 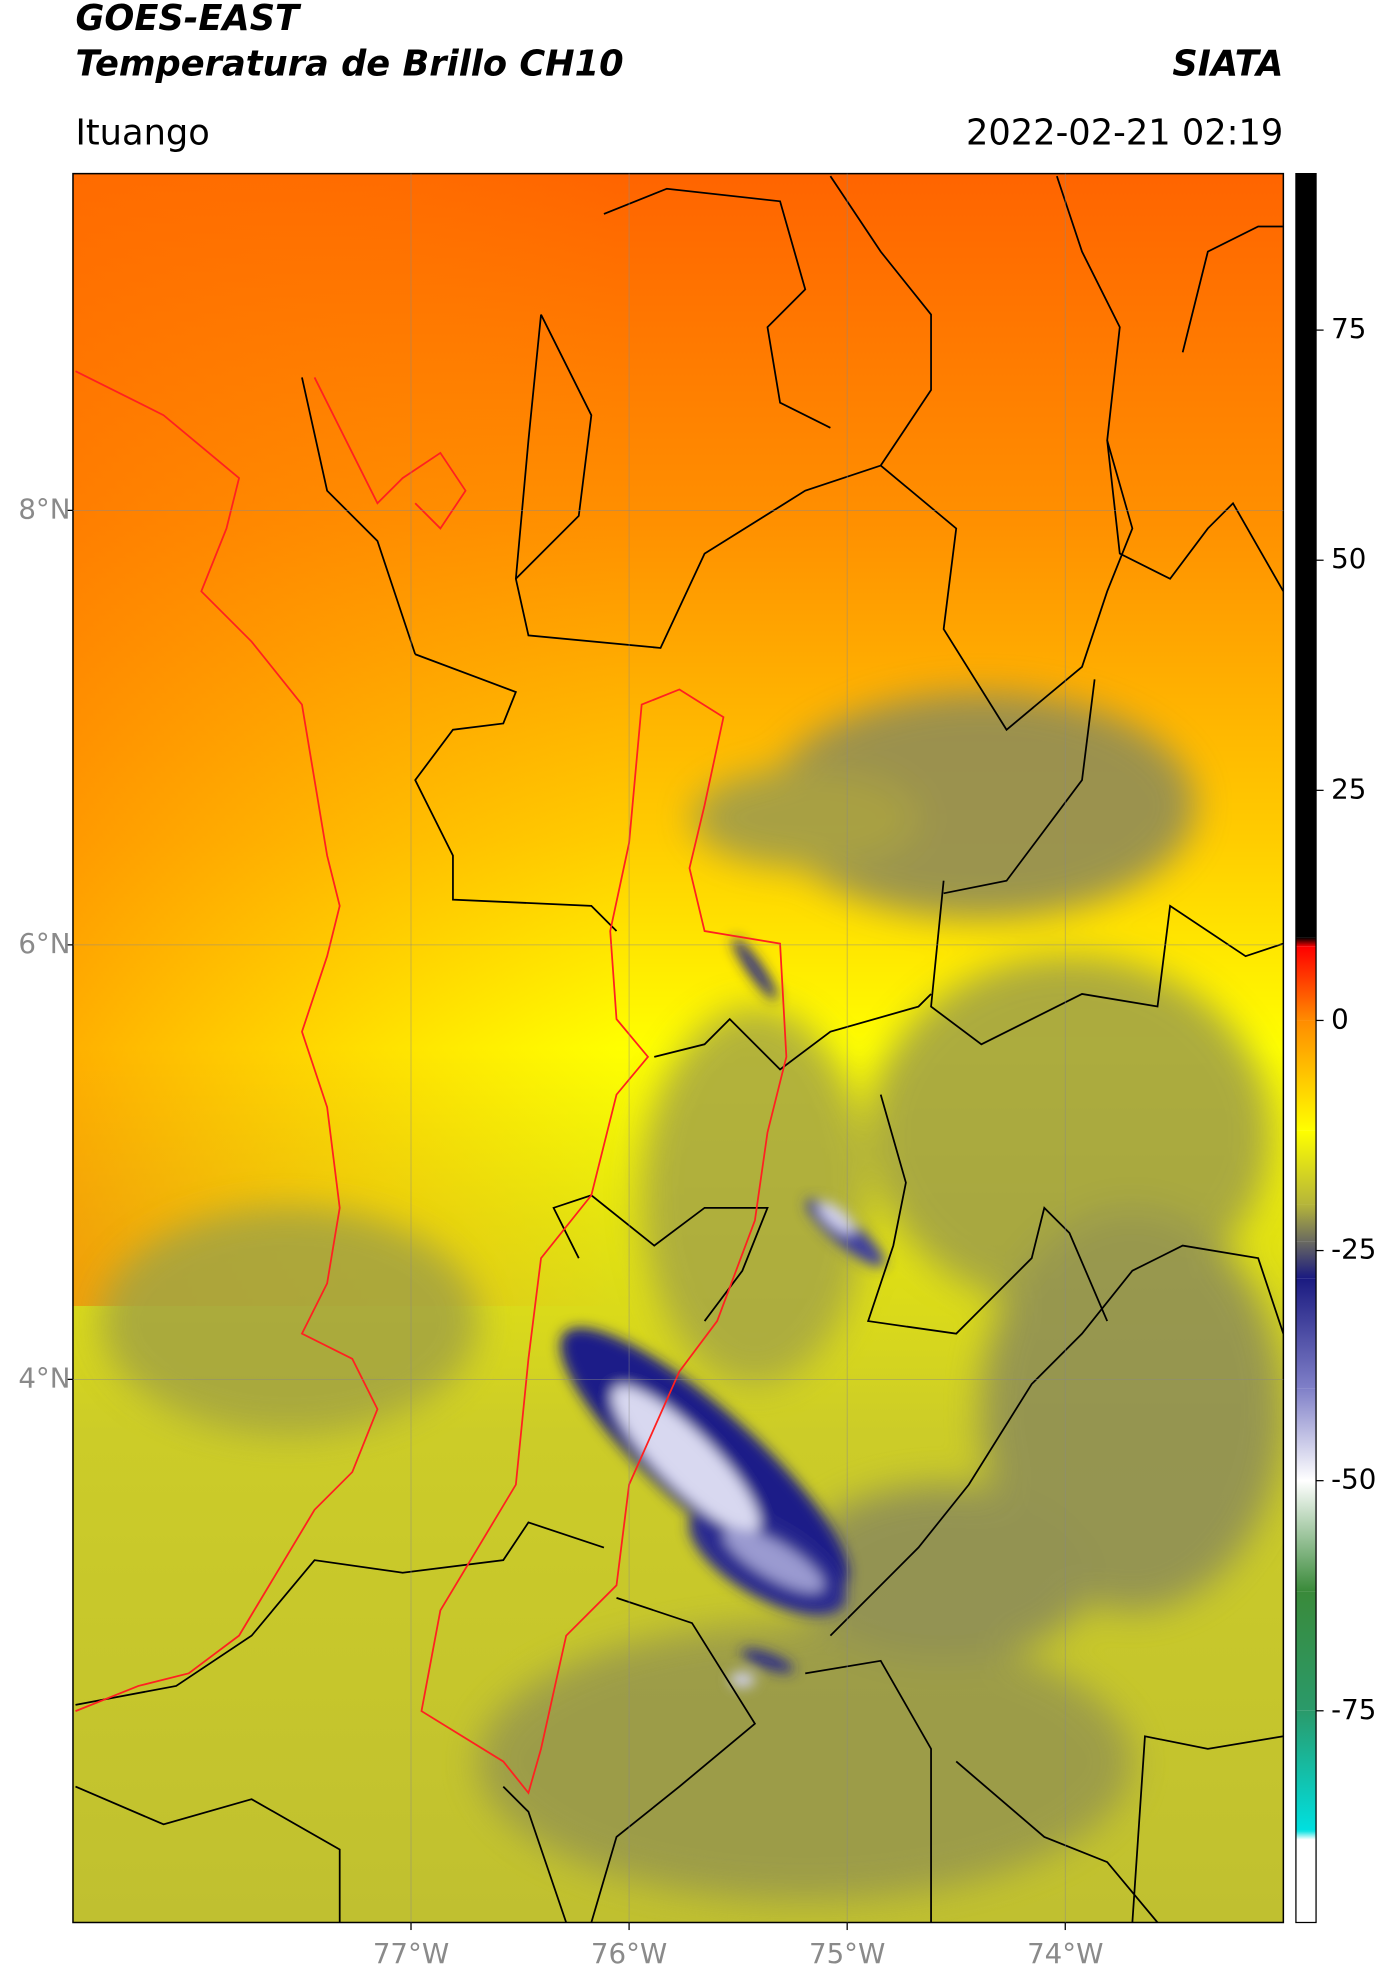 I want to click on datetime: 2022-02-21 02:19, so click(x=1124, y=133).